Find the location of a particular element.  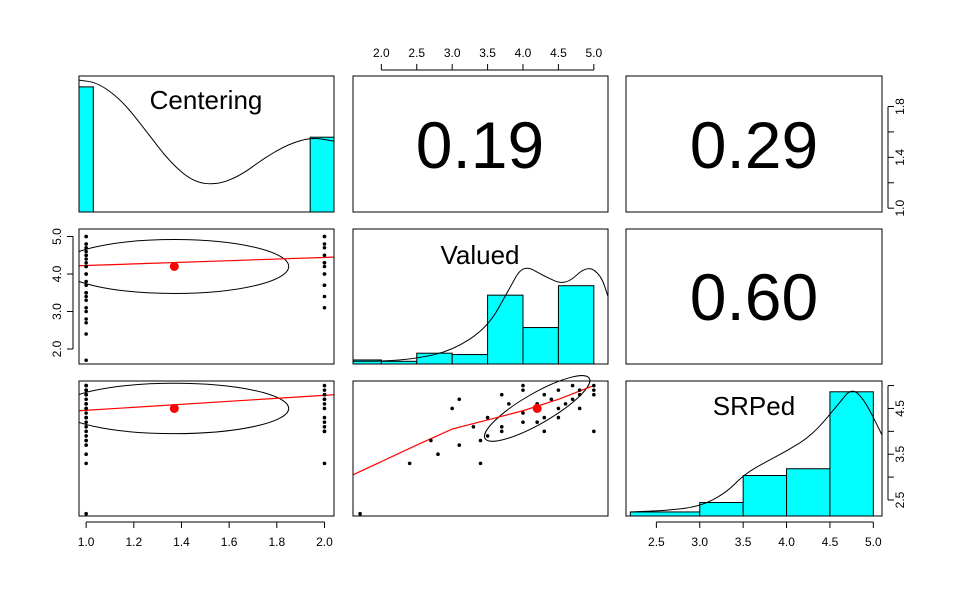

corr-centering-srped: 0.29 is located at coordinates (754, 145).